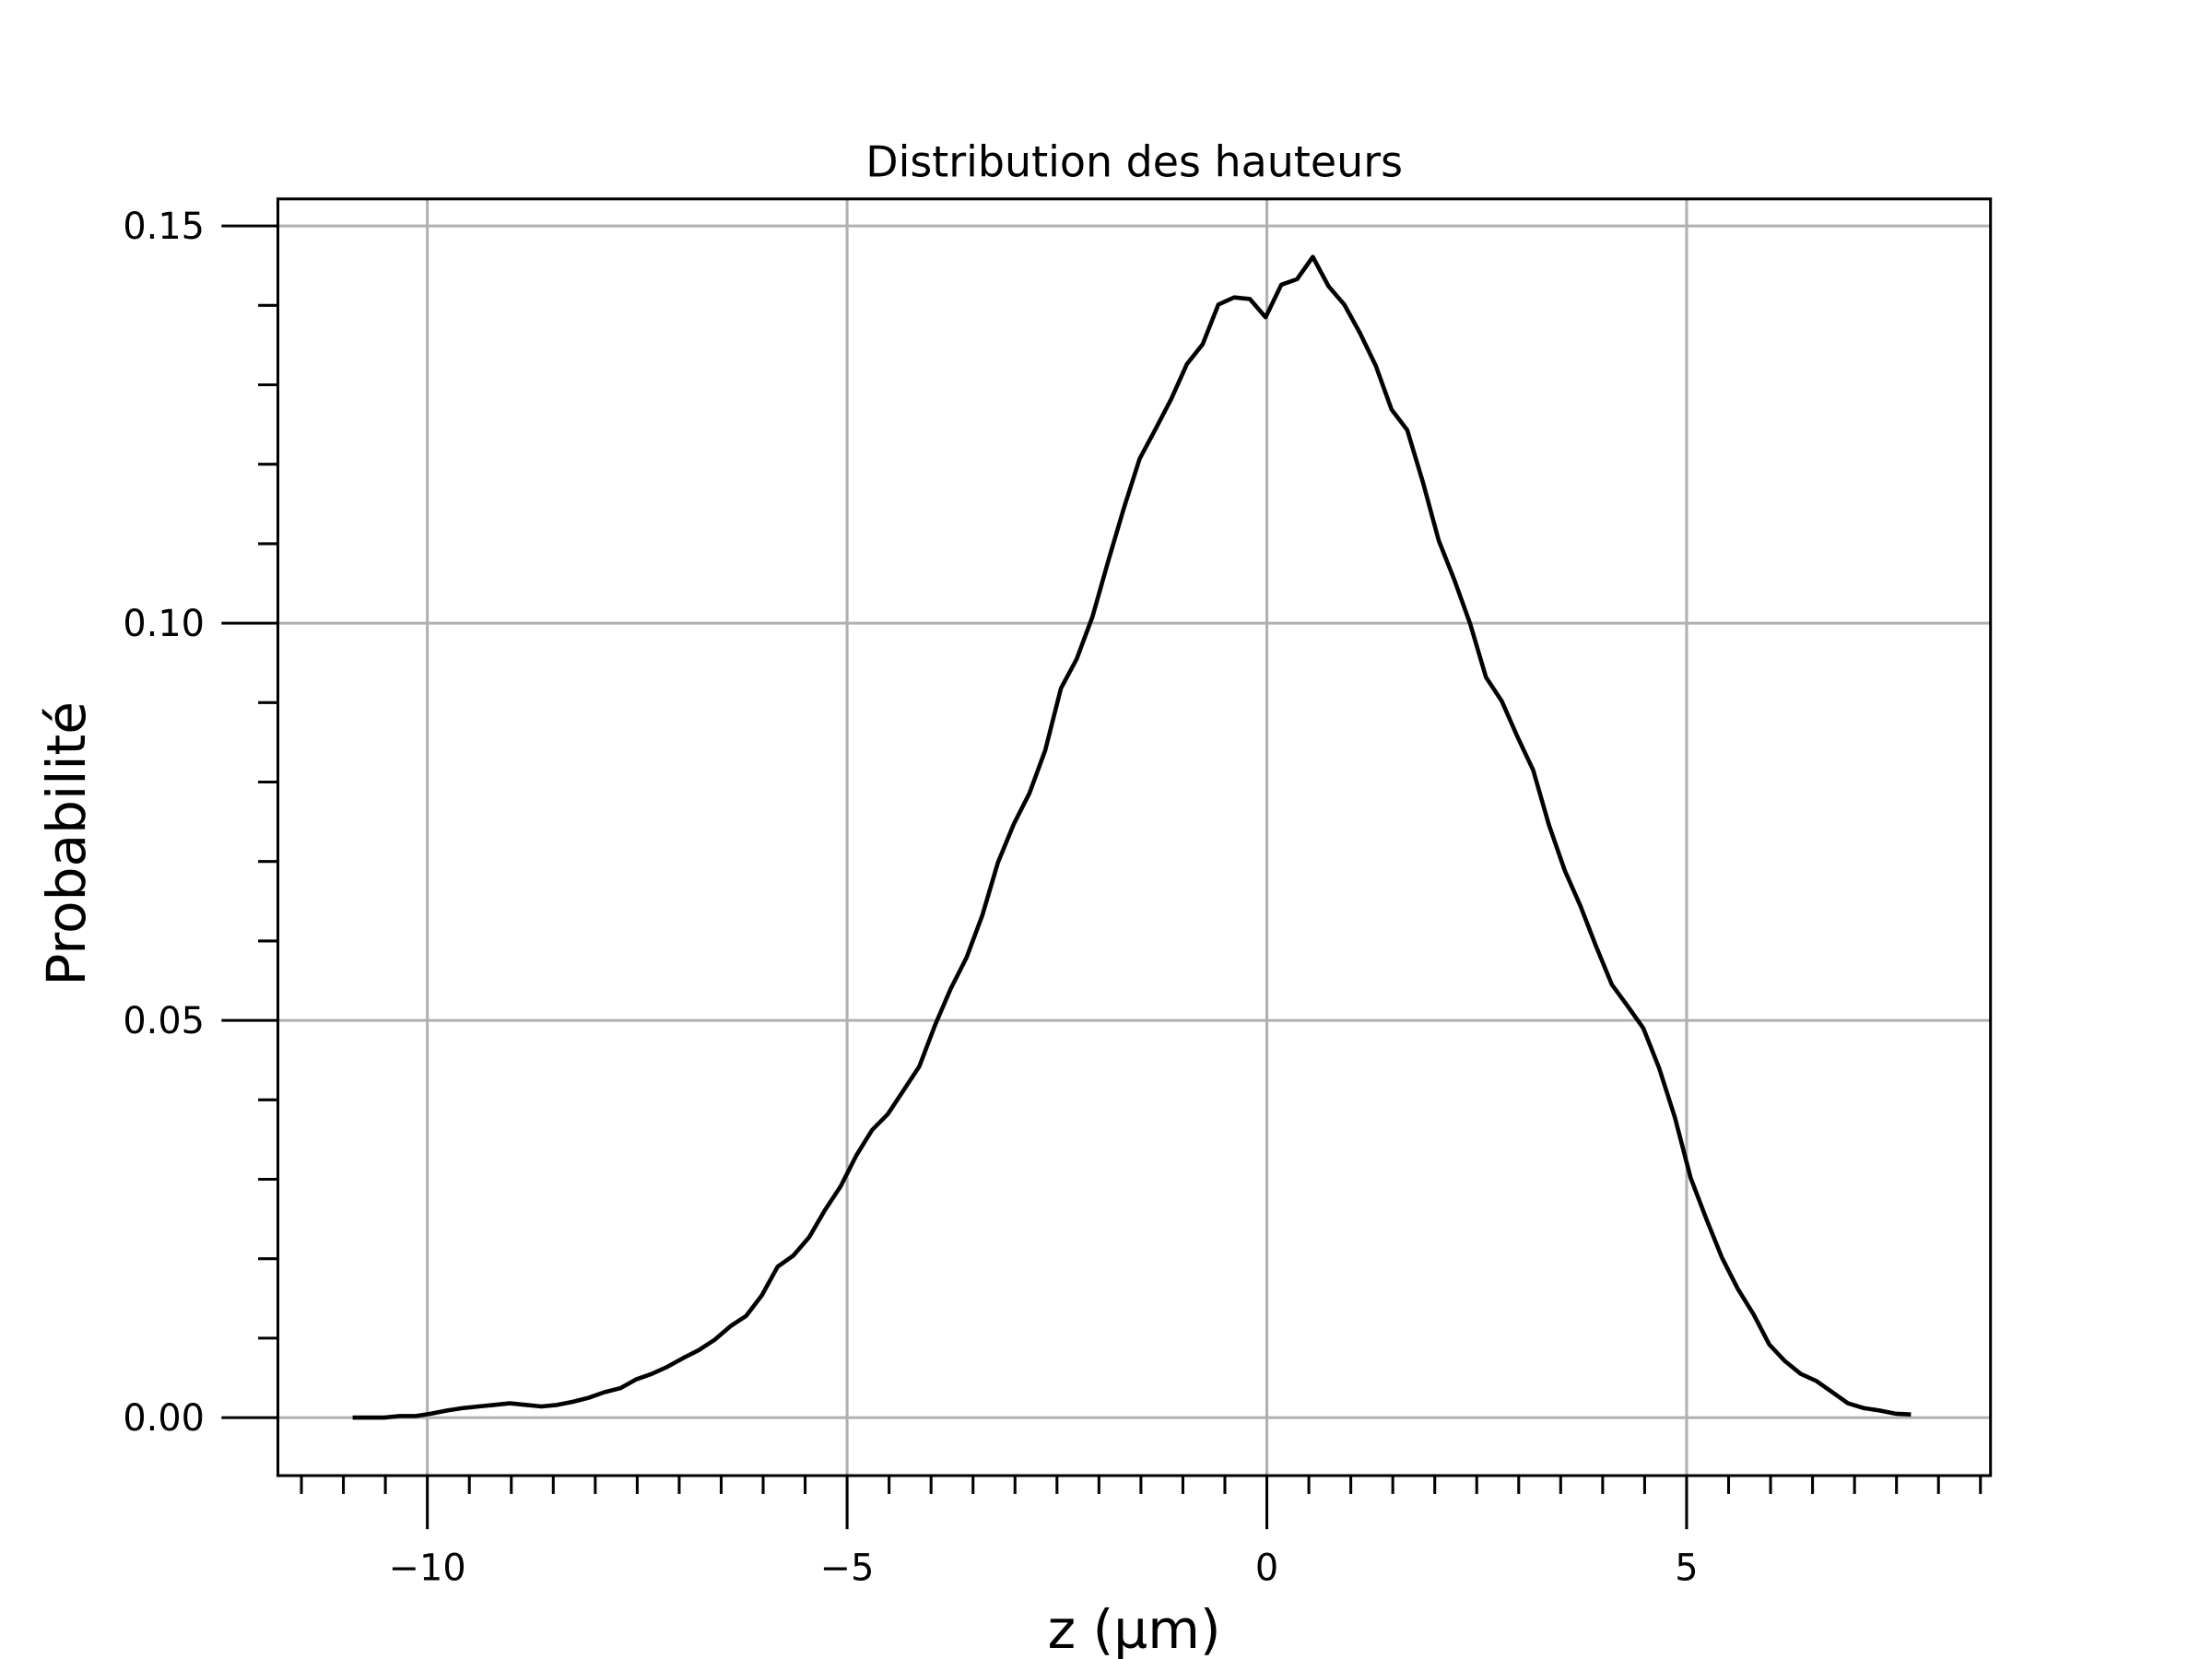 This screenshot has height=1659, width=2212. I want to click on y-tick-label: 0.10, so click(164, 624).